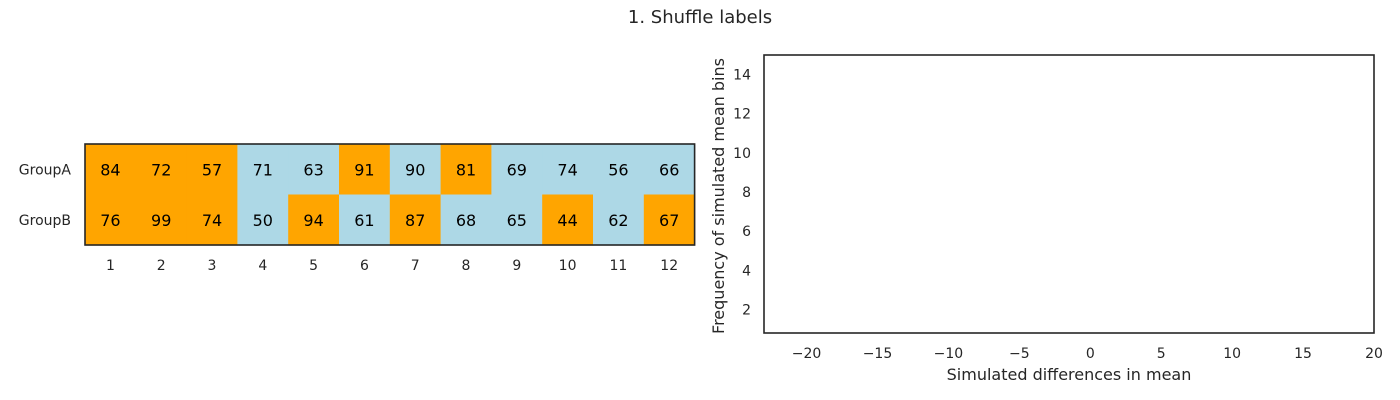  Describe the element at coordinates (949, 354) in the screenshot. I see `x-tick-label: −10` at that location.